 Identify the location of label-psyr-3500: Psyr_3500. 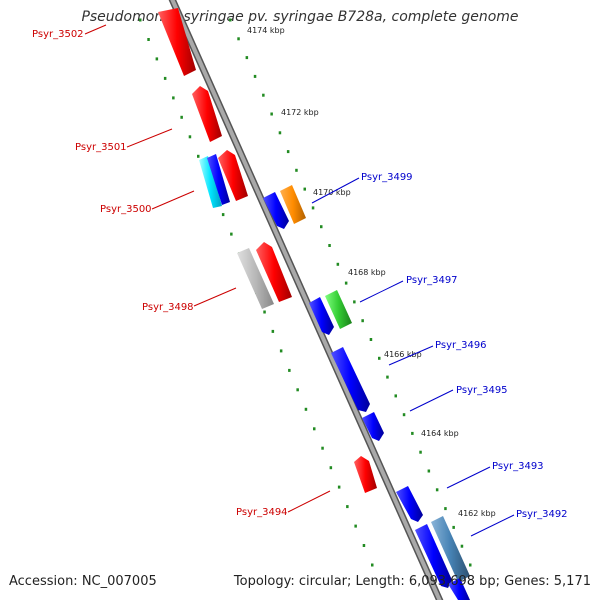
(126, 209).